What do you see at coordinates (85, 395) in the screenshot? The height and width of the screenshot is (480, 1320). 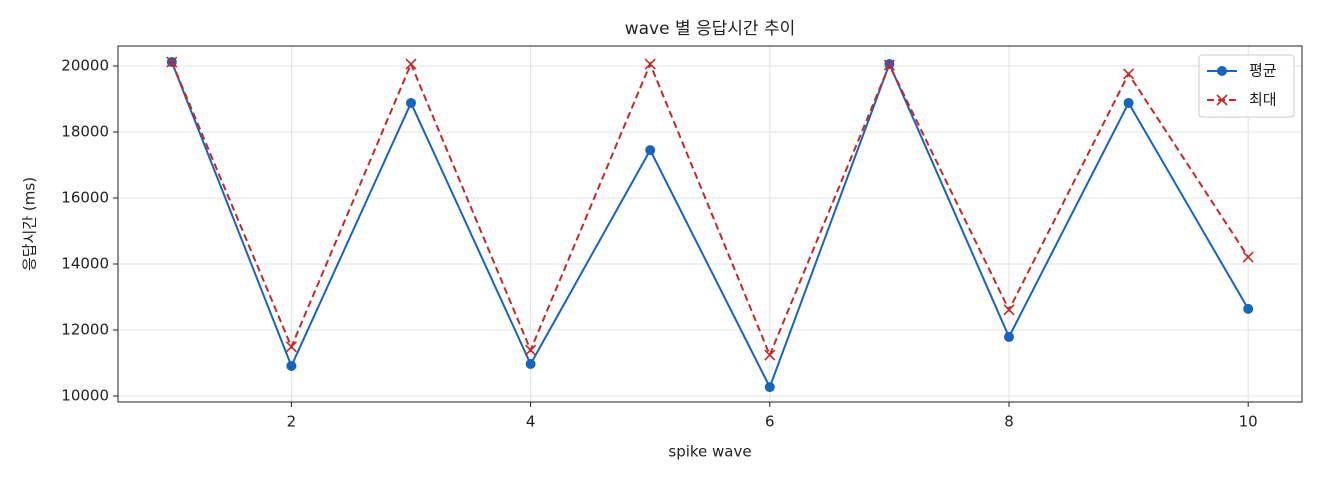 I see `y-tick-label: 10000` at bounding box center [85, 395].